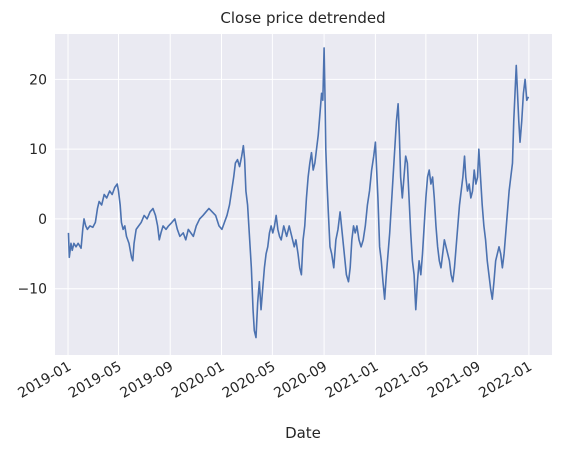 The width and height of the screenshot is (561, 450). Describe the element at coordinates (302, 18) in the screenshot. I see `chart-title: Close price detrended` at that location.